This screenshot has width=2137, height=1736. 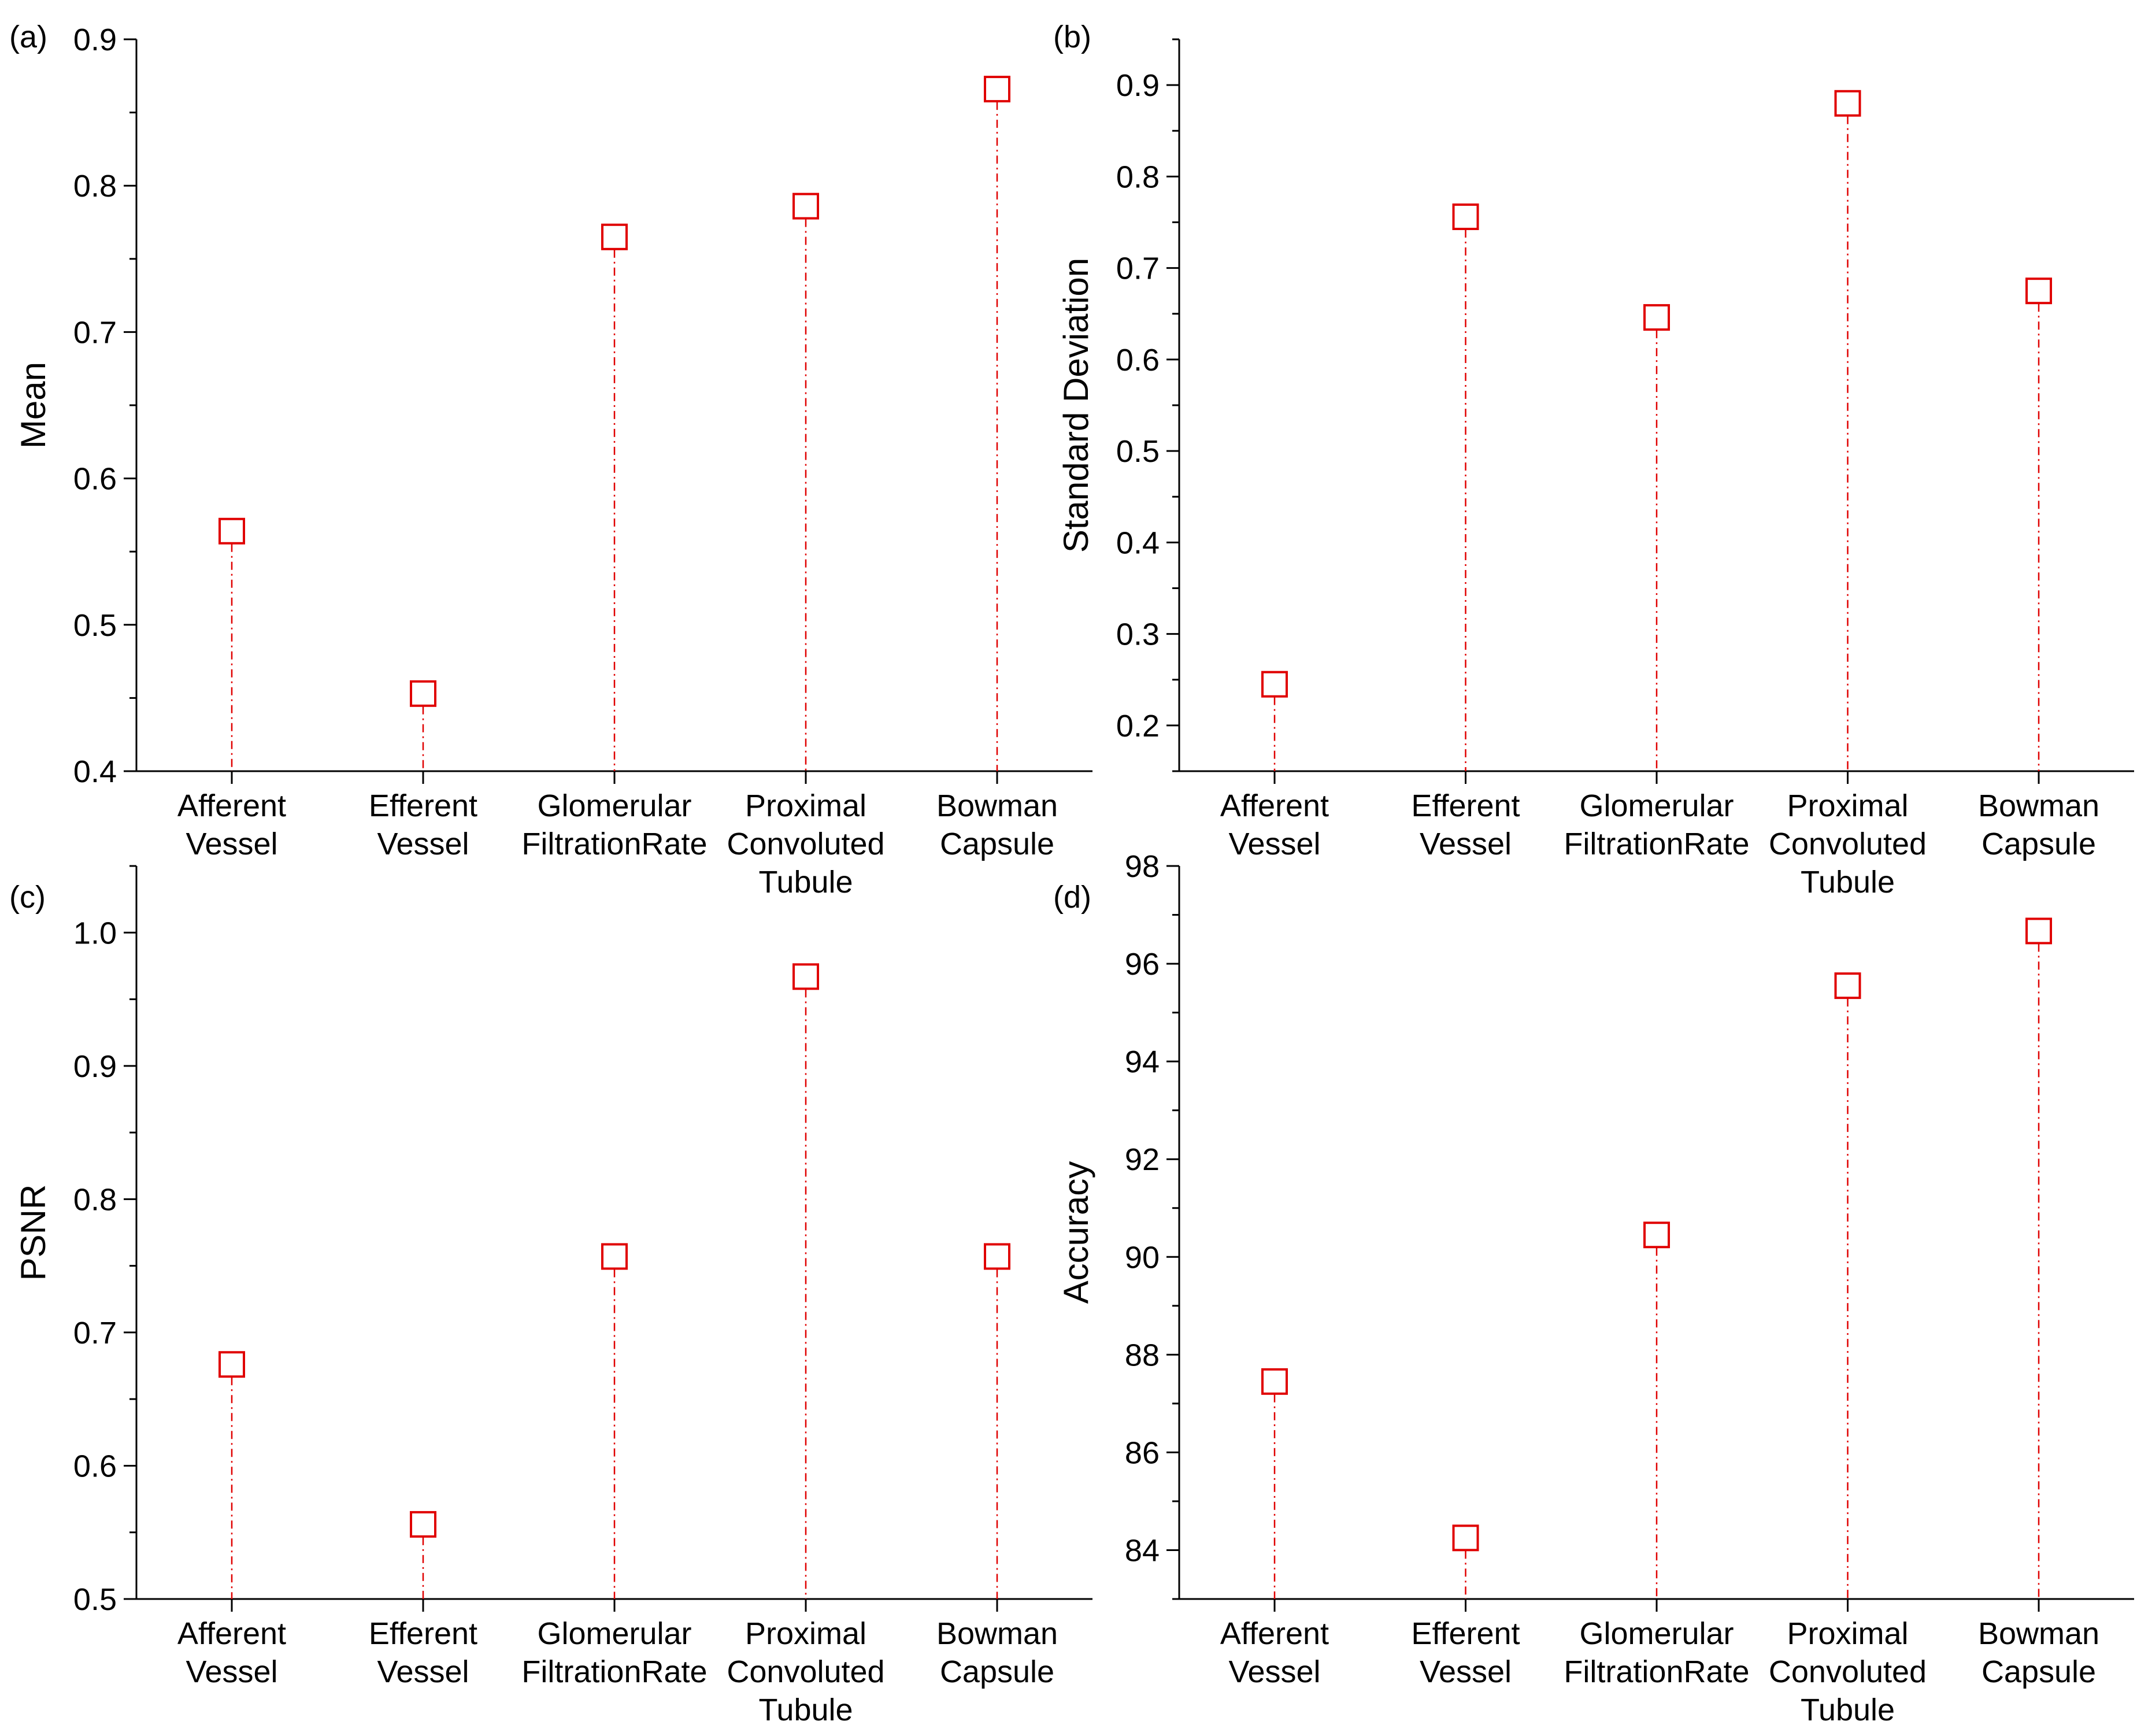 I want to click on y-tick-label: 86, so click(x=1143, y=1452).